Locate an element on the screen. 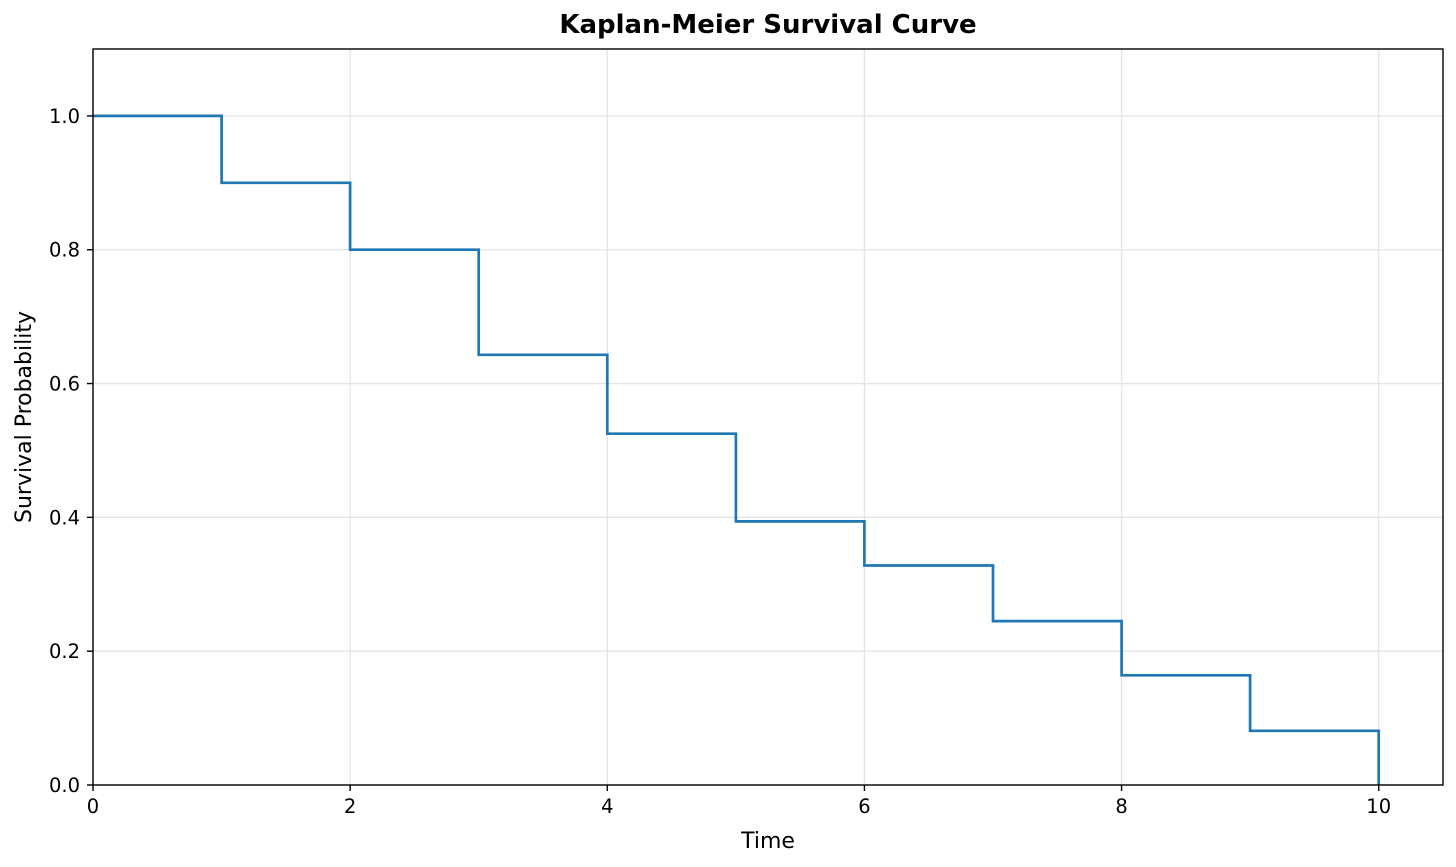 This screenshot has height=867, width=1456. x-tick-label: 2 is located at coordinates (350, 806).